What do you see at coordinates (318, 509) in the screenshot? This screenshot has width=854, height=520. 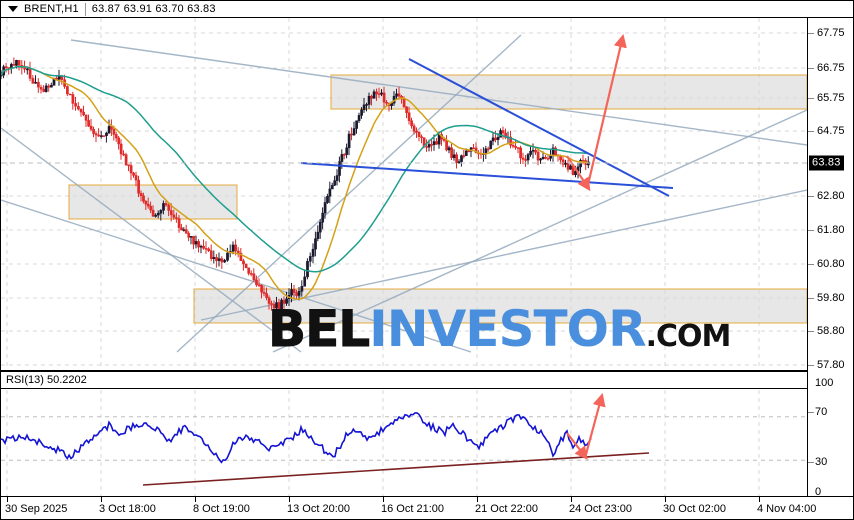 I see `time-axis-label: 13 Oct 20:00` at bounding box center [318, 509].